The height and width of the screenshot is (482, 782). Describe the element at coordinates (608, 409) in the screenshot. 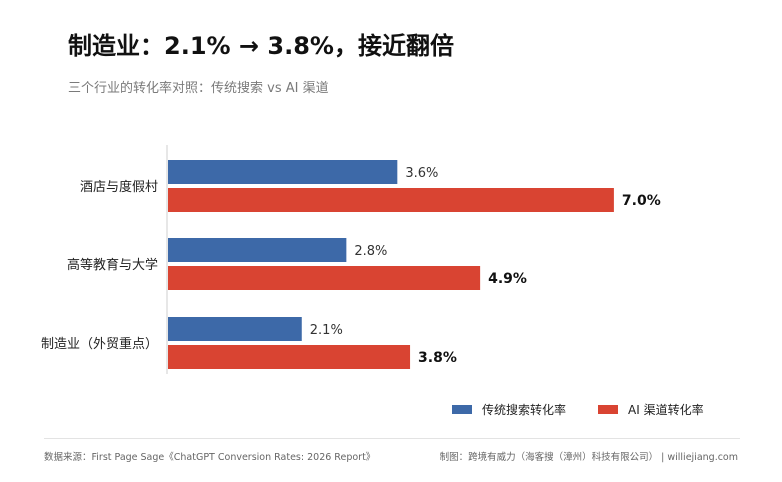

I see `legend-swatch-ai` at that location.